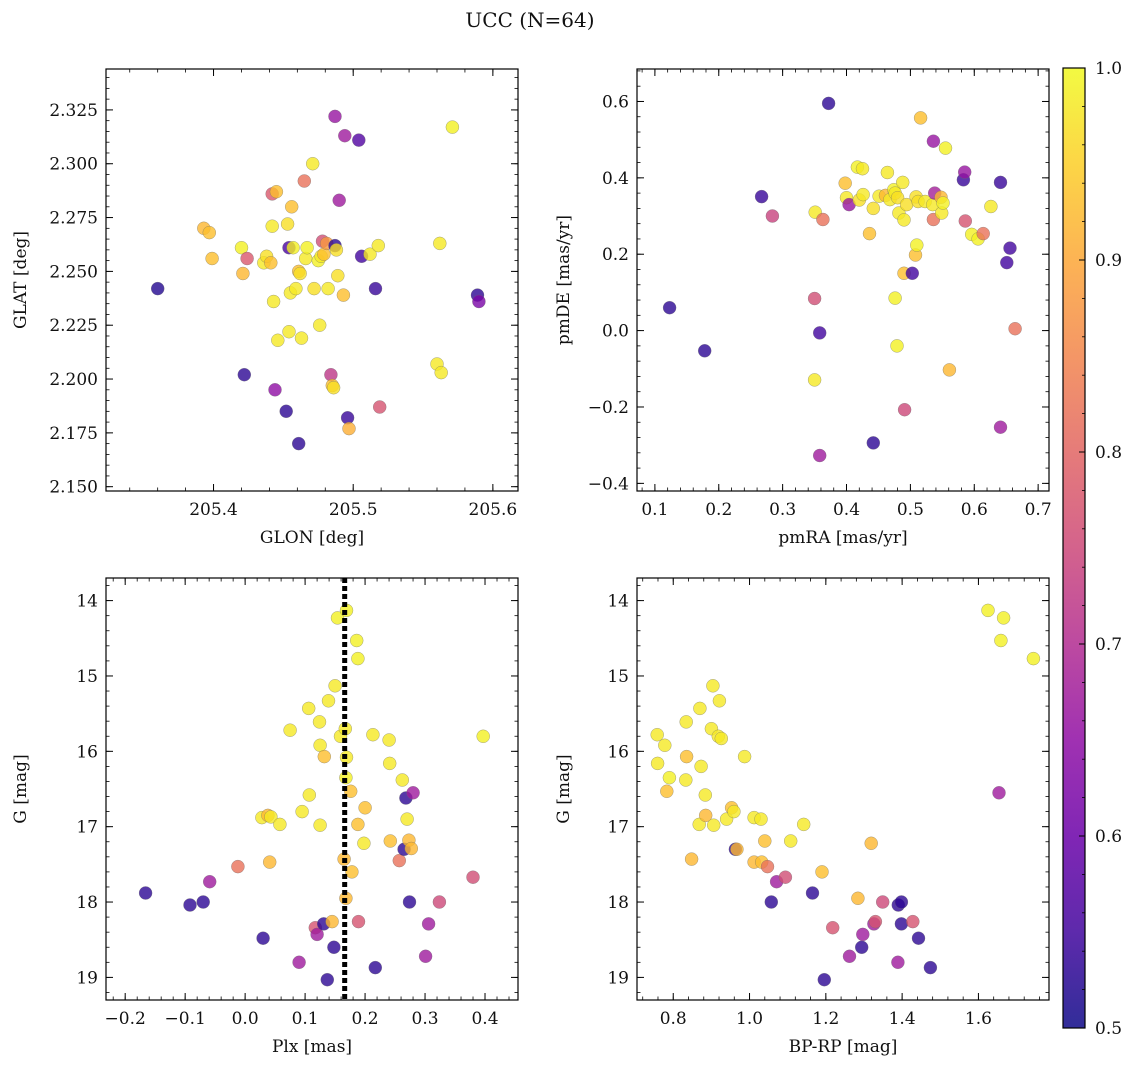 This screenshot has height=1067, width=1136. What do you see at coordinates (73, 488) in the screenshot?
I see `y-tick-label: 2.150` at bounding box center [73, 488].